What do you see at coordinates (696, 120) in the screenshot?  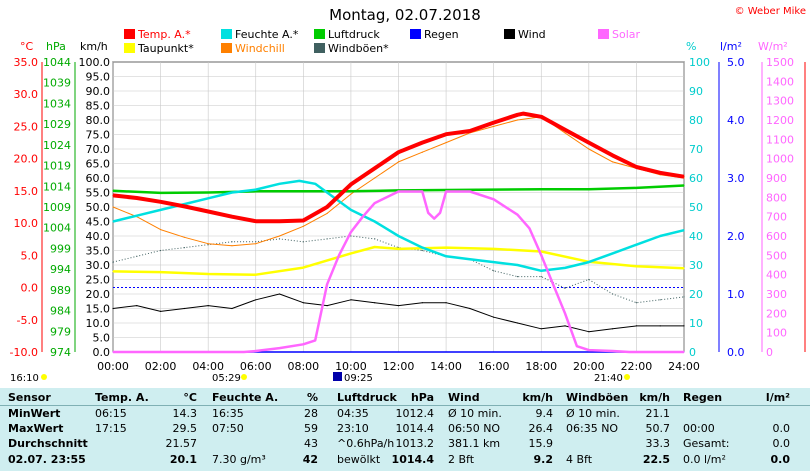 I see `tick-label-hum: 80` at bounding box center [696, 120].